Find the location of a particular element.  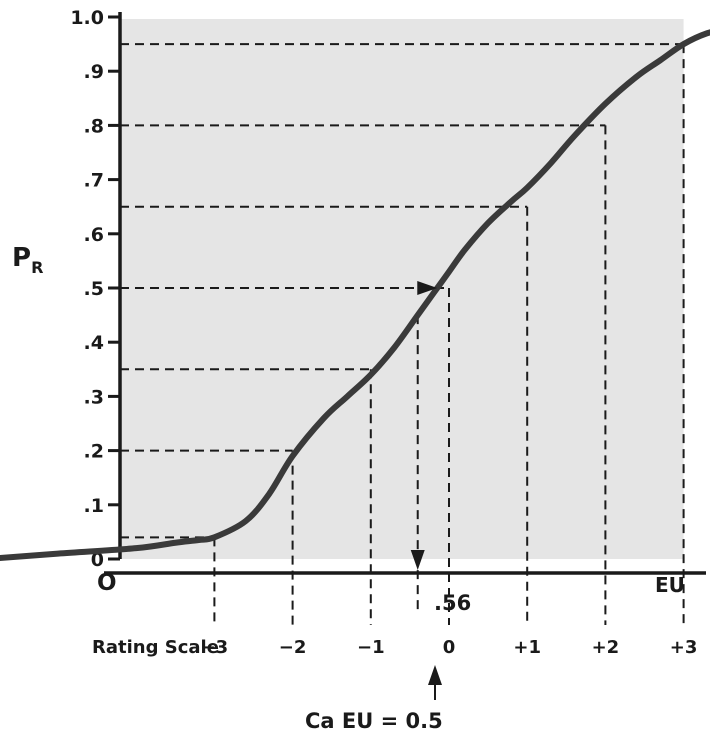

arrows is located at coordinates (426, 490).